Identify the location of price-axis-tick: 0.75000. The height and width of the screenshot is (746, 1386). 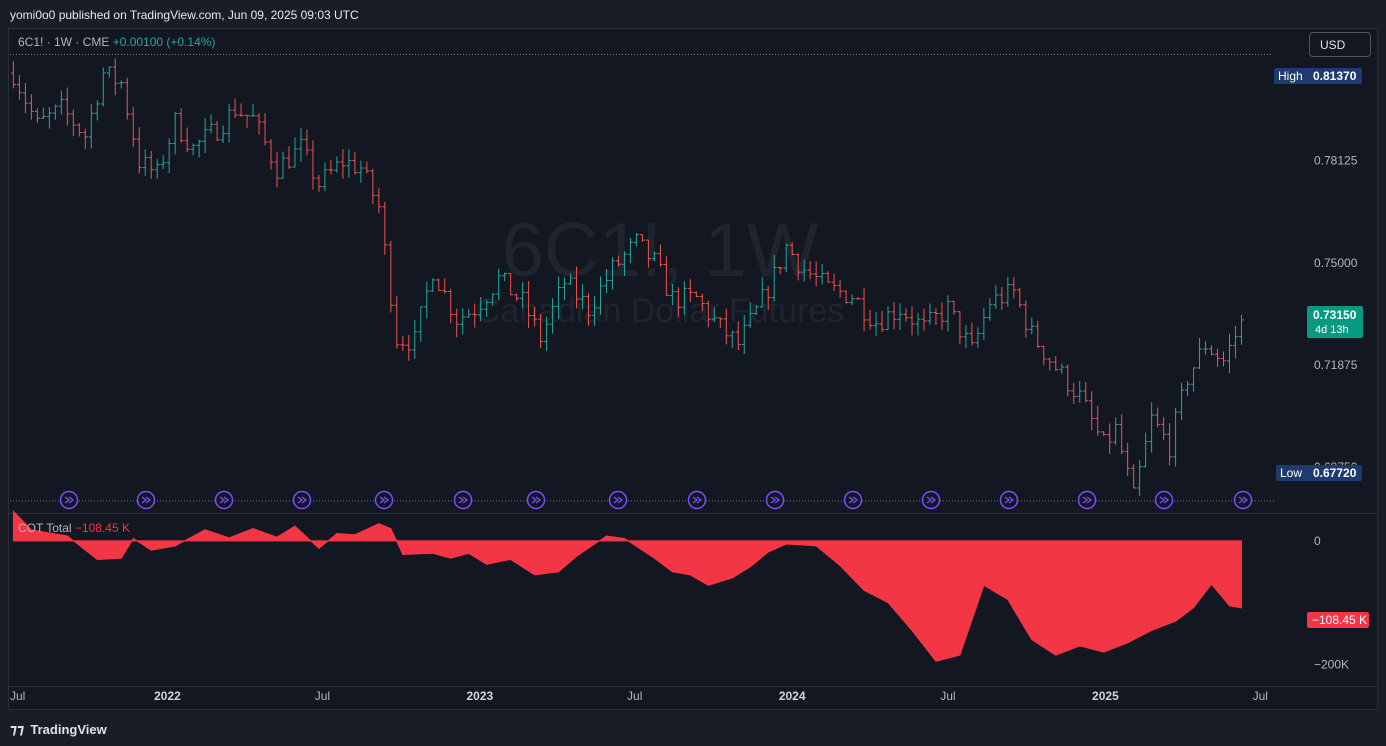
(1336, 263).